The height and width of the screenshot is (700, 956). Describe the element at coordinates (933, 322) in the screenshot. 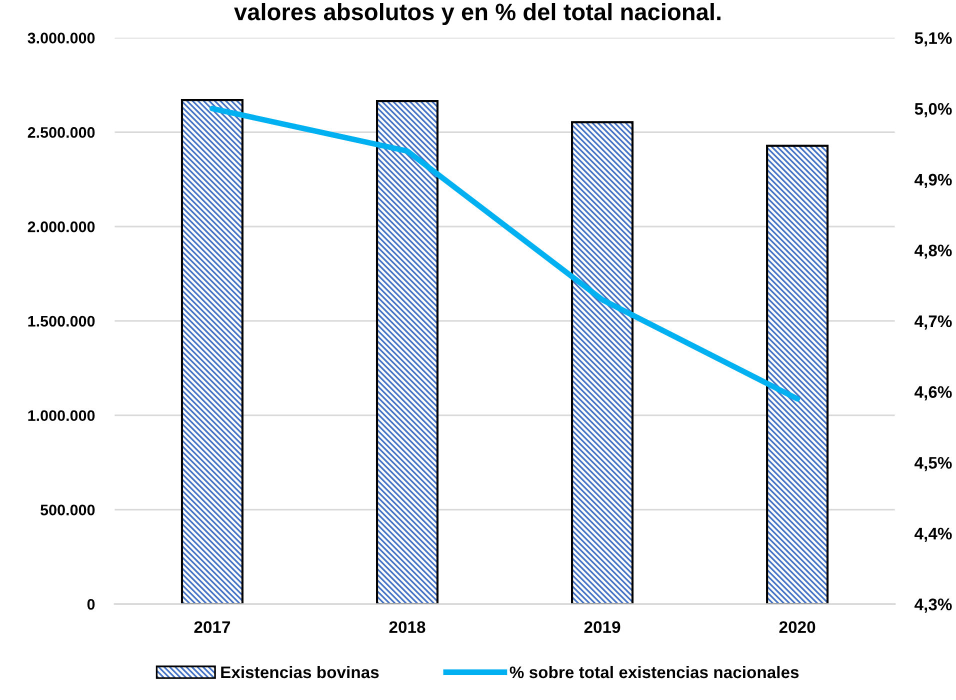

I see `y2-tick-label: 4,7%` at that location.